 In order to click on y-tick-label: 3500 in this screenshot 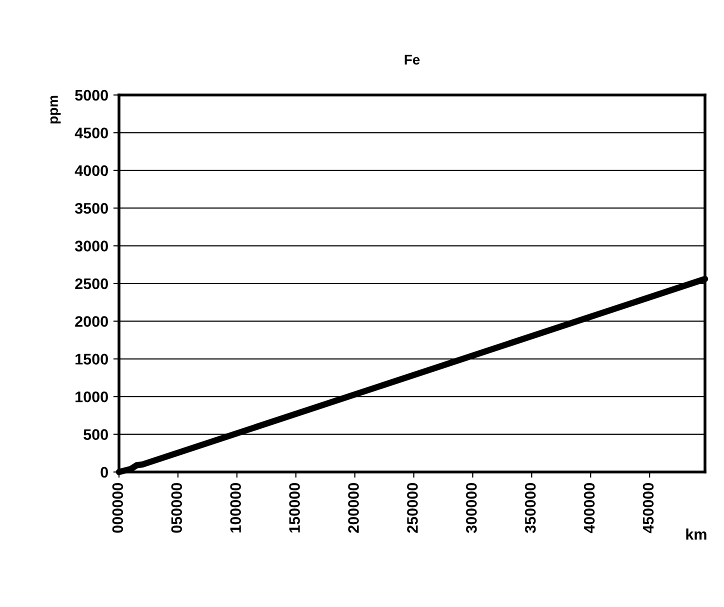, I will do `click(91, 208)`.